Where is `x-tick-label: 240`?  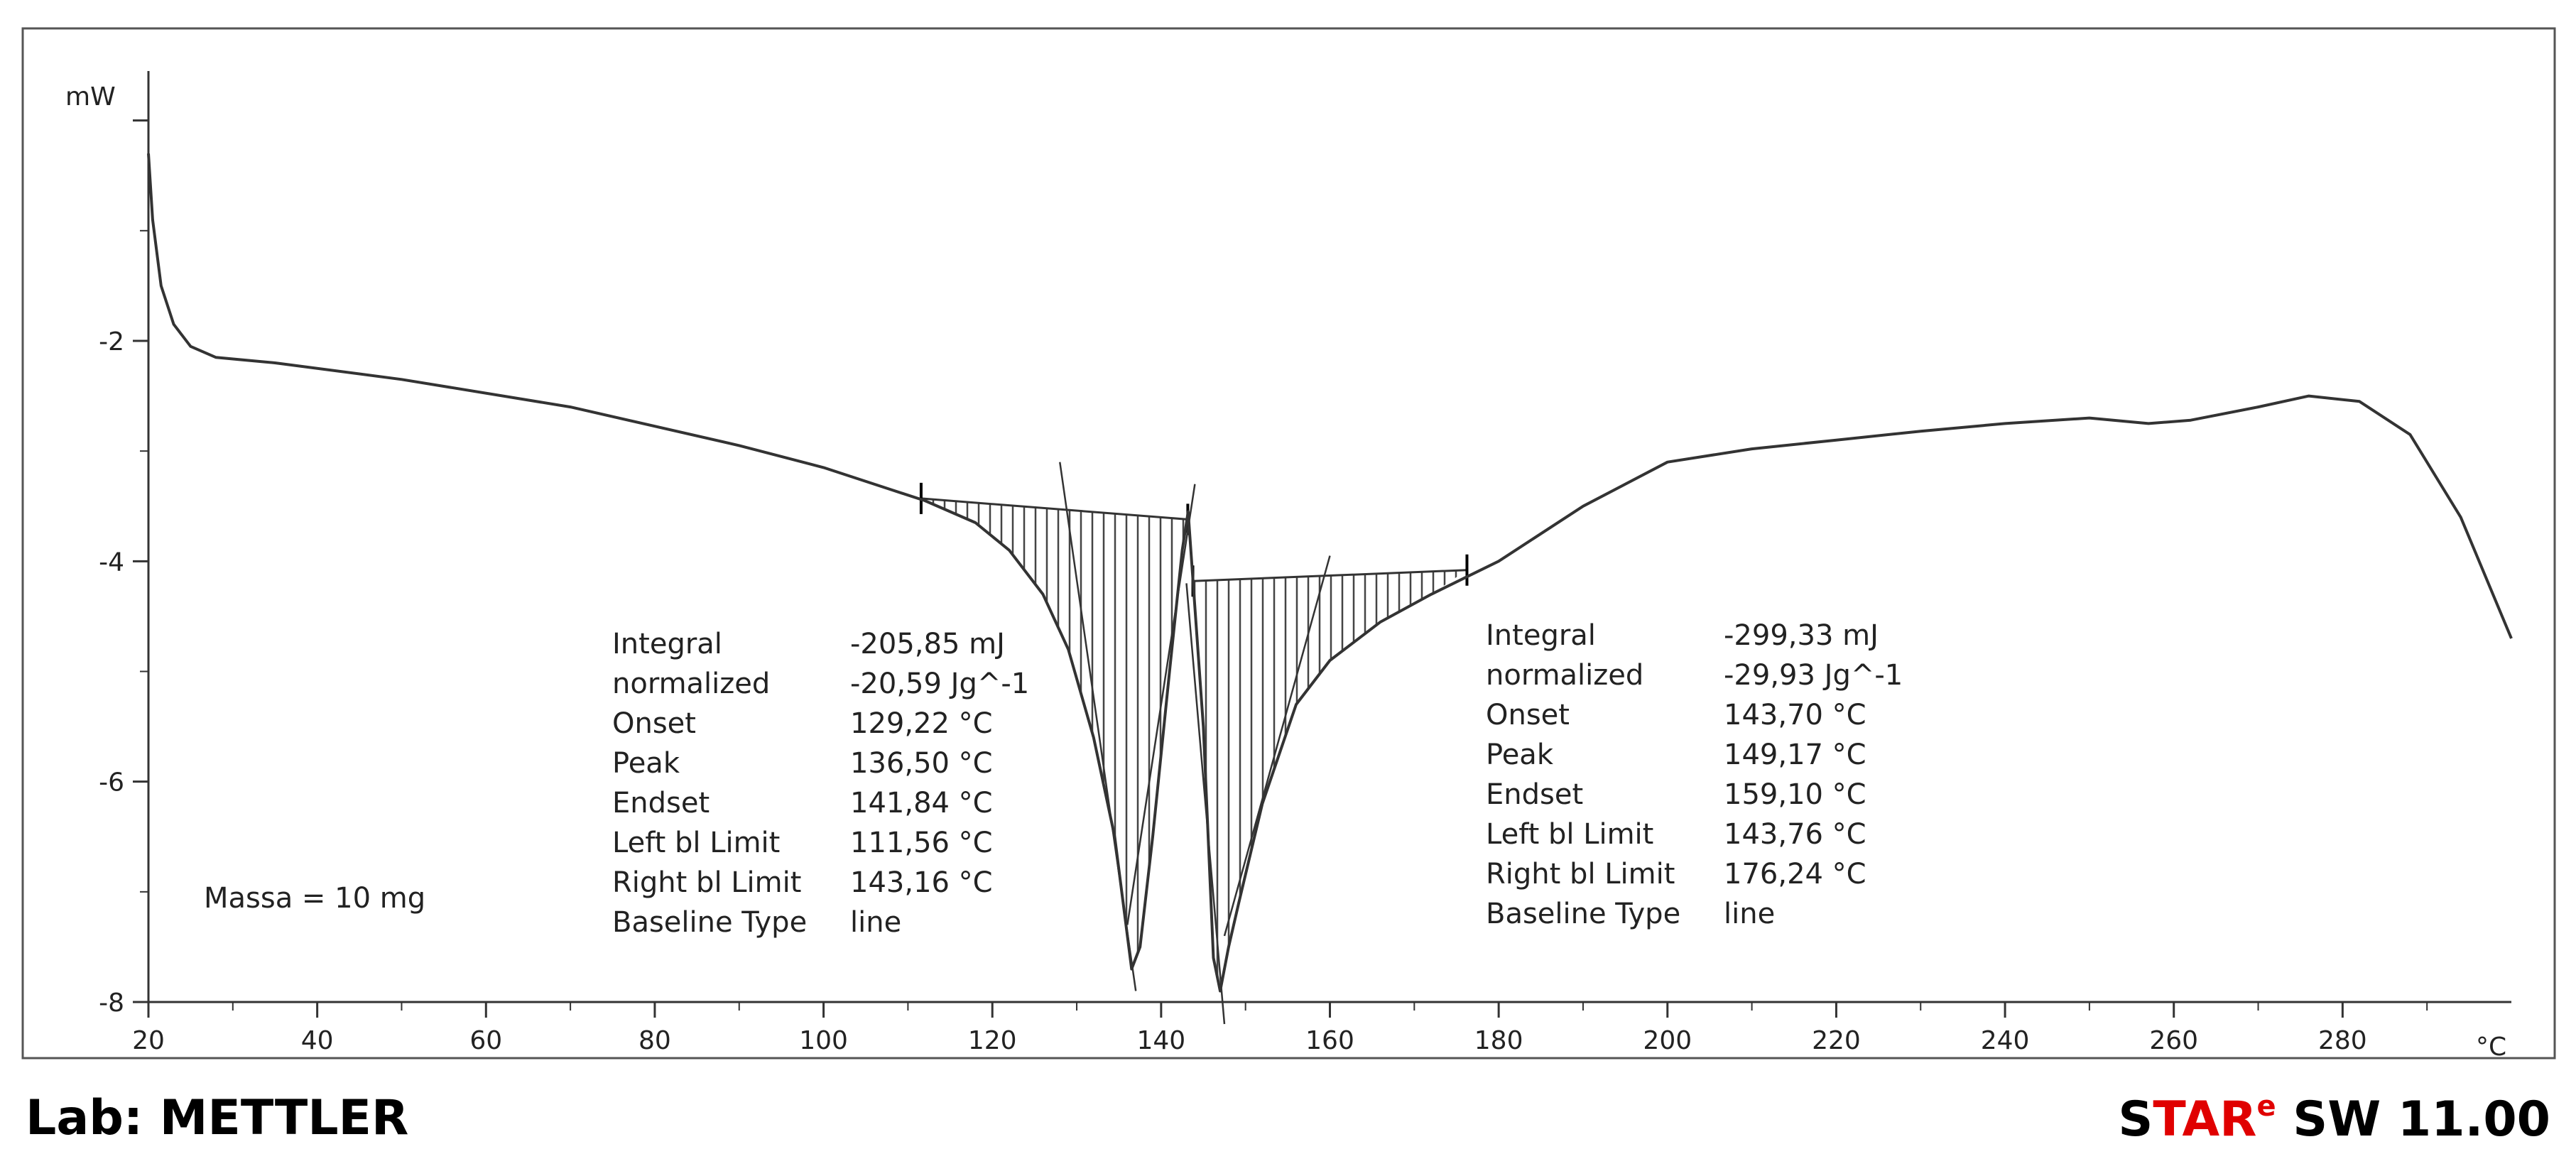 x-tick-label: 240 is located at coordinates (2006, 1041).